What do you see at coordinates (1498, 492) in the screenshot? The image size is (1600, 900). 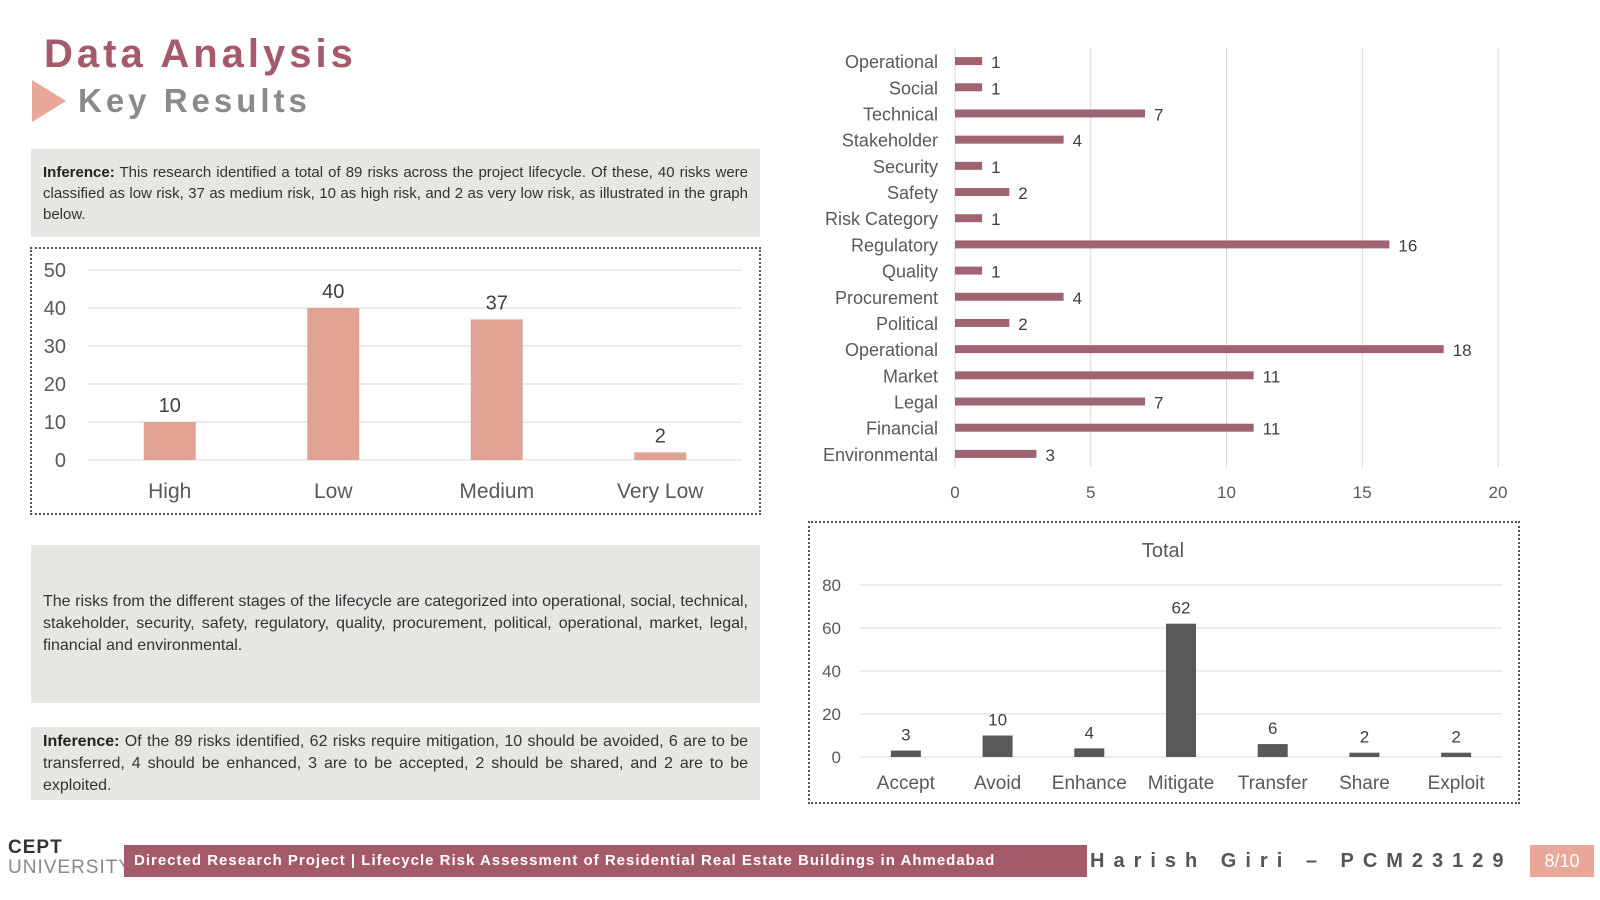 I see `x-tick-label: 20` at bounding box center [1498, 492].